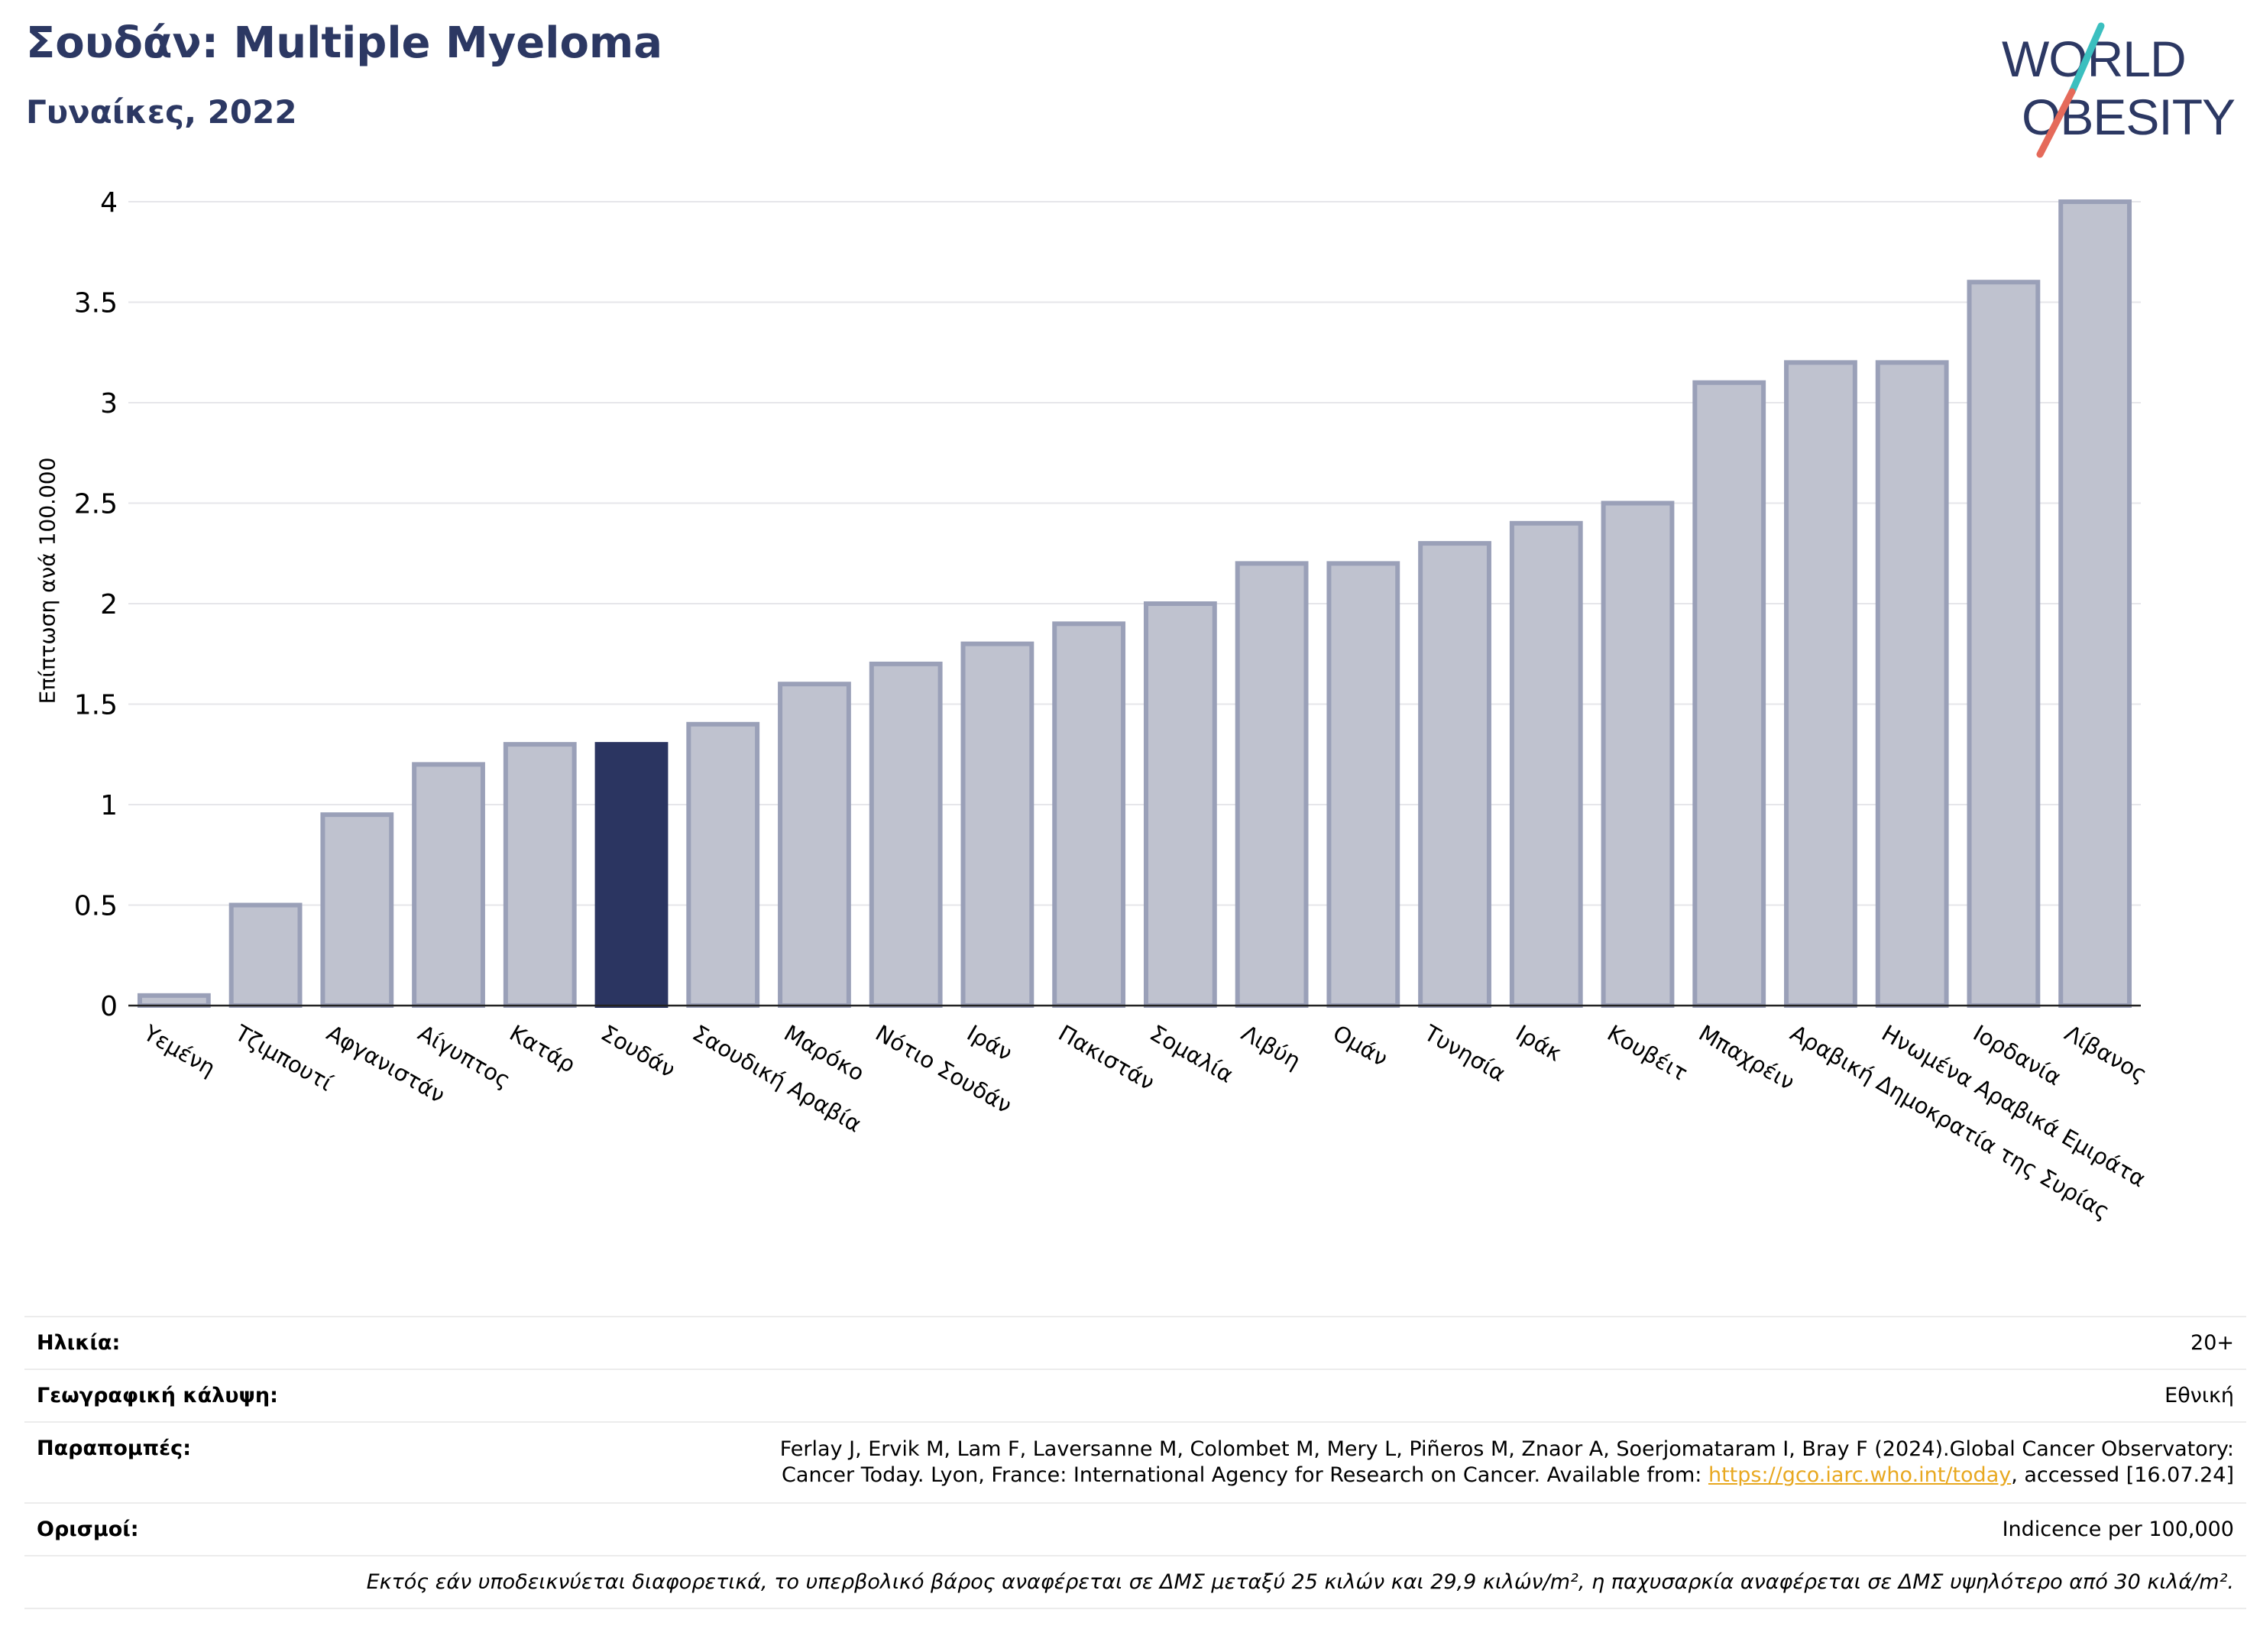  What do you see at coordinates (1135, 1528) in the screenshot?
I see `info-row-definitions: Ορισμοί: Indicence per 100,000` at bounding box center [1135, 1528].